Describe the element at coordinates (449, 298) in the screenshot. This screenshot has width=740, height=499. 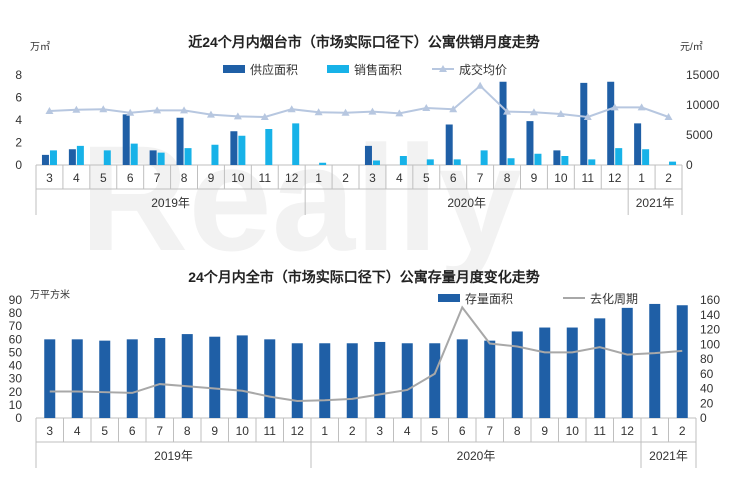
I see `chart2-legend-swatch` at that location.